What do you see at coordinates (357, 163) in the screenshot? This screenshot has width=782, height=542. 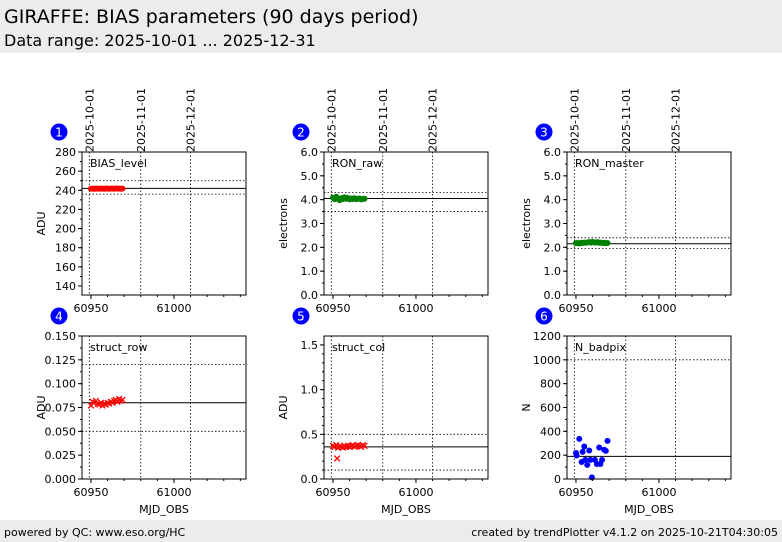 I see `panel-title: RON_raw` at bounding box center [357, 163].